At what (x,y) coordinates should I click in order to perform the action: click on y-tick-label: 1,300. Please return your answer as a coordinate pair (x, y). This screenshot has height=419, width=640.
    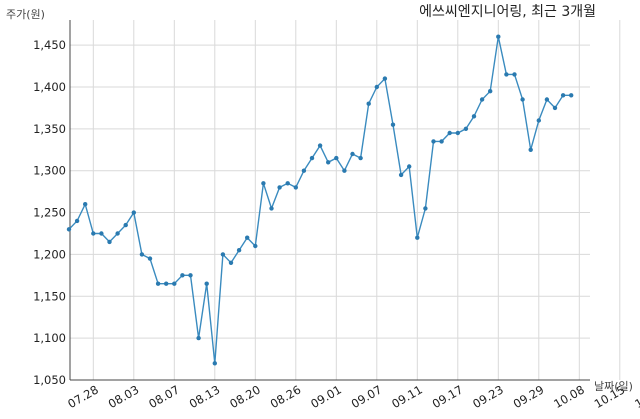
    Looking at the image, I should click on (49, 171).